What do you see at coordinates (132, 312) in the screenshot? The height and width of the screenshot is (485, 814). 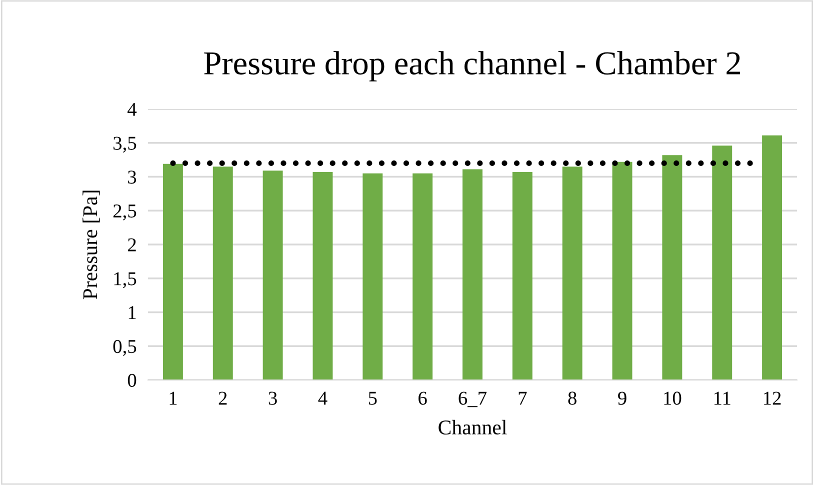 I see `y-tick-label: 1` at bounding box center [132, 312].